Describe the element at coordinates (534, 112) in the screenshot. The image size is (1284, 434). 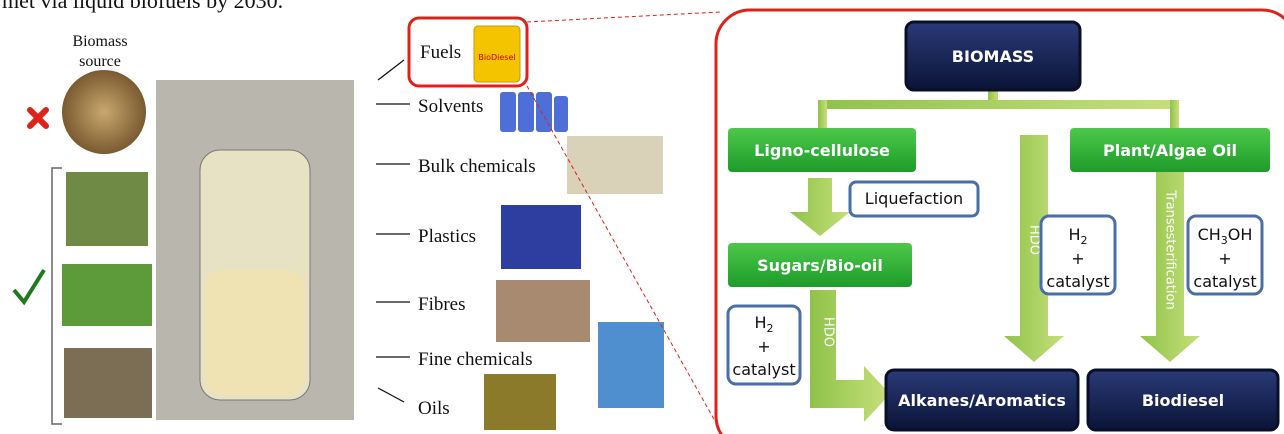
I see `solvent-image` at that location.